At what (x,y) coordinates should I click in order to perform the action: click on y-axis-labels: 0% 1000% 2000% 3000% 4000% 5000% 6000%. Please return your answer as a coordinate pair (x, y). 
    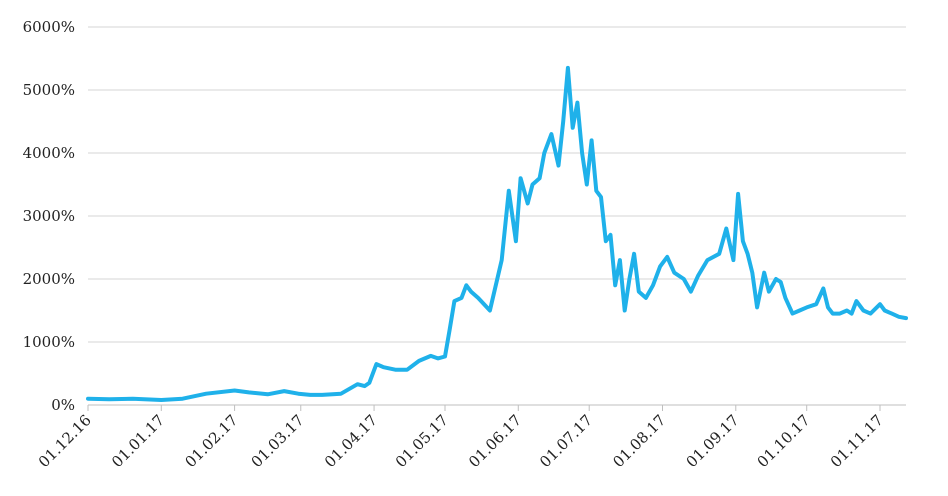
    Looking at the image, I should click on (49, 216).